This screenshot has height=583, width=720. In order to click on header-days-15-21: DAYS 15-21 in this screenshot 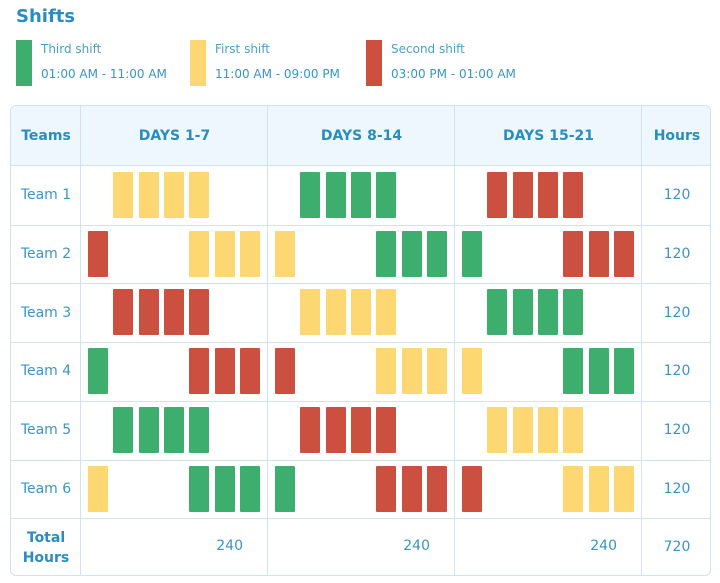, I will do `click(548, 136)`.